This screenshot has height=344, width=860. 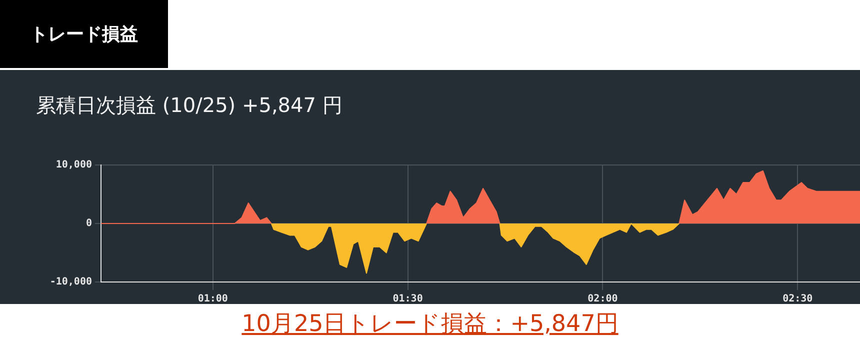 What do you see at coordinates (213, 299) in the screenshot?
I see `x-tick-label: 01:00` at bounding box center [213, 299].